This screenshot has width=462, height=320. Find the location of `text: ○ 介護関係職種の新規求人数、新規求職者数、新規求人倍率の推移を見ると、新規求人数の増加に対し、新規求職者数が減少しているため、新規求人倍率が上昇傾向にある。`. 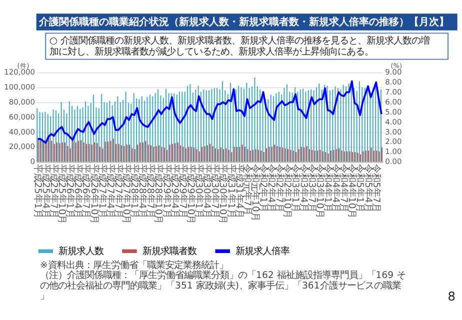

text: ○ 介護関係職種の新規求人数、新規求職者数、新規求人倍率の推移を見ると、新規求人数の増加に対し、新規求職者数が減少しているため、新規求人倍率が上昇傾向にある。 is located at coordinates (239, 46).